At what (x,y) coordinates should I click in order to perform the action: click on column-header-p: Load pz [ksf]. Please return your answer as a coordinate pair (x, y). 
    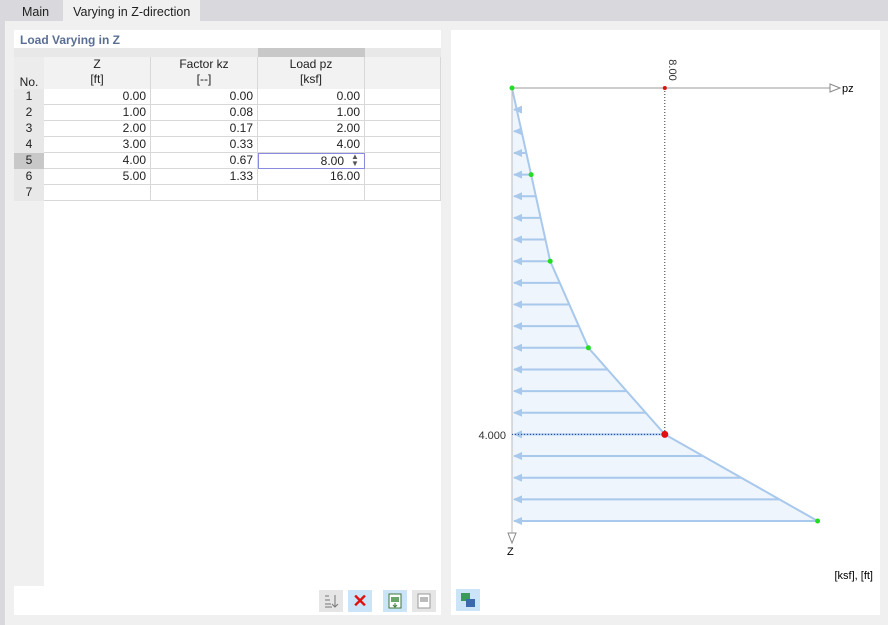
    Looking at the image, I should click on (311, 73).